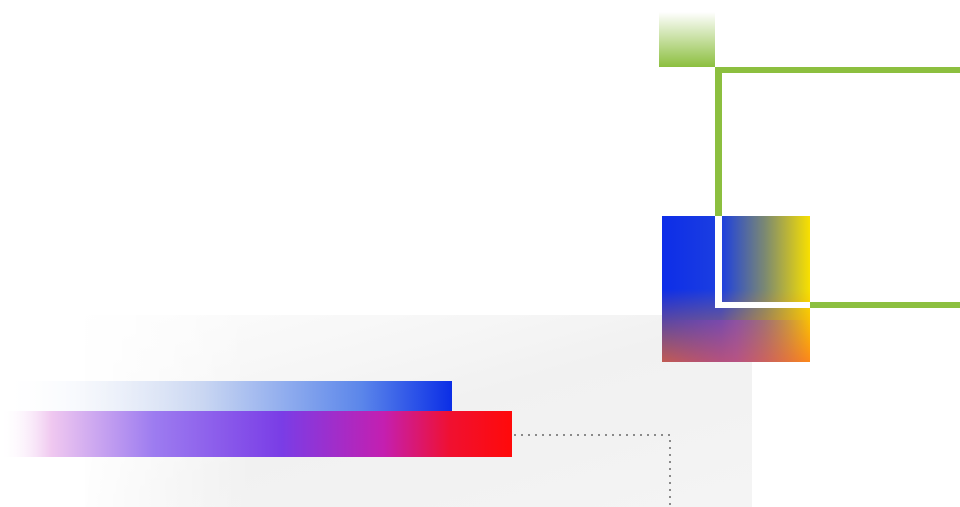  I want to click on white-line-vertical, so click(718, 262).